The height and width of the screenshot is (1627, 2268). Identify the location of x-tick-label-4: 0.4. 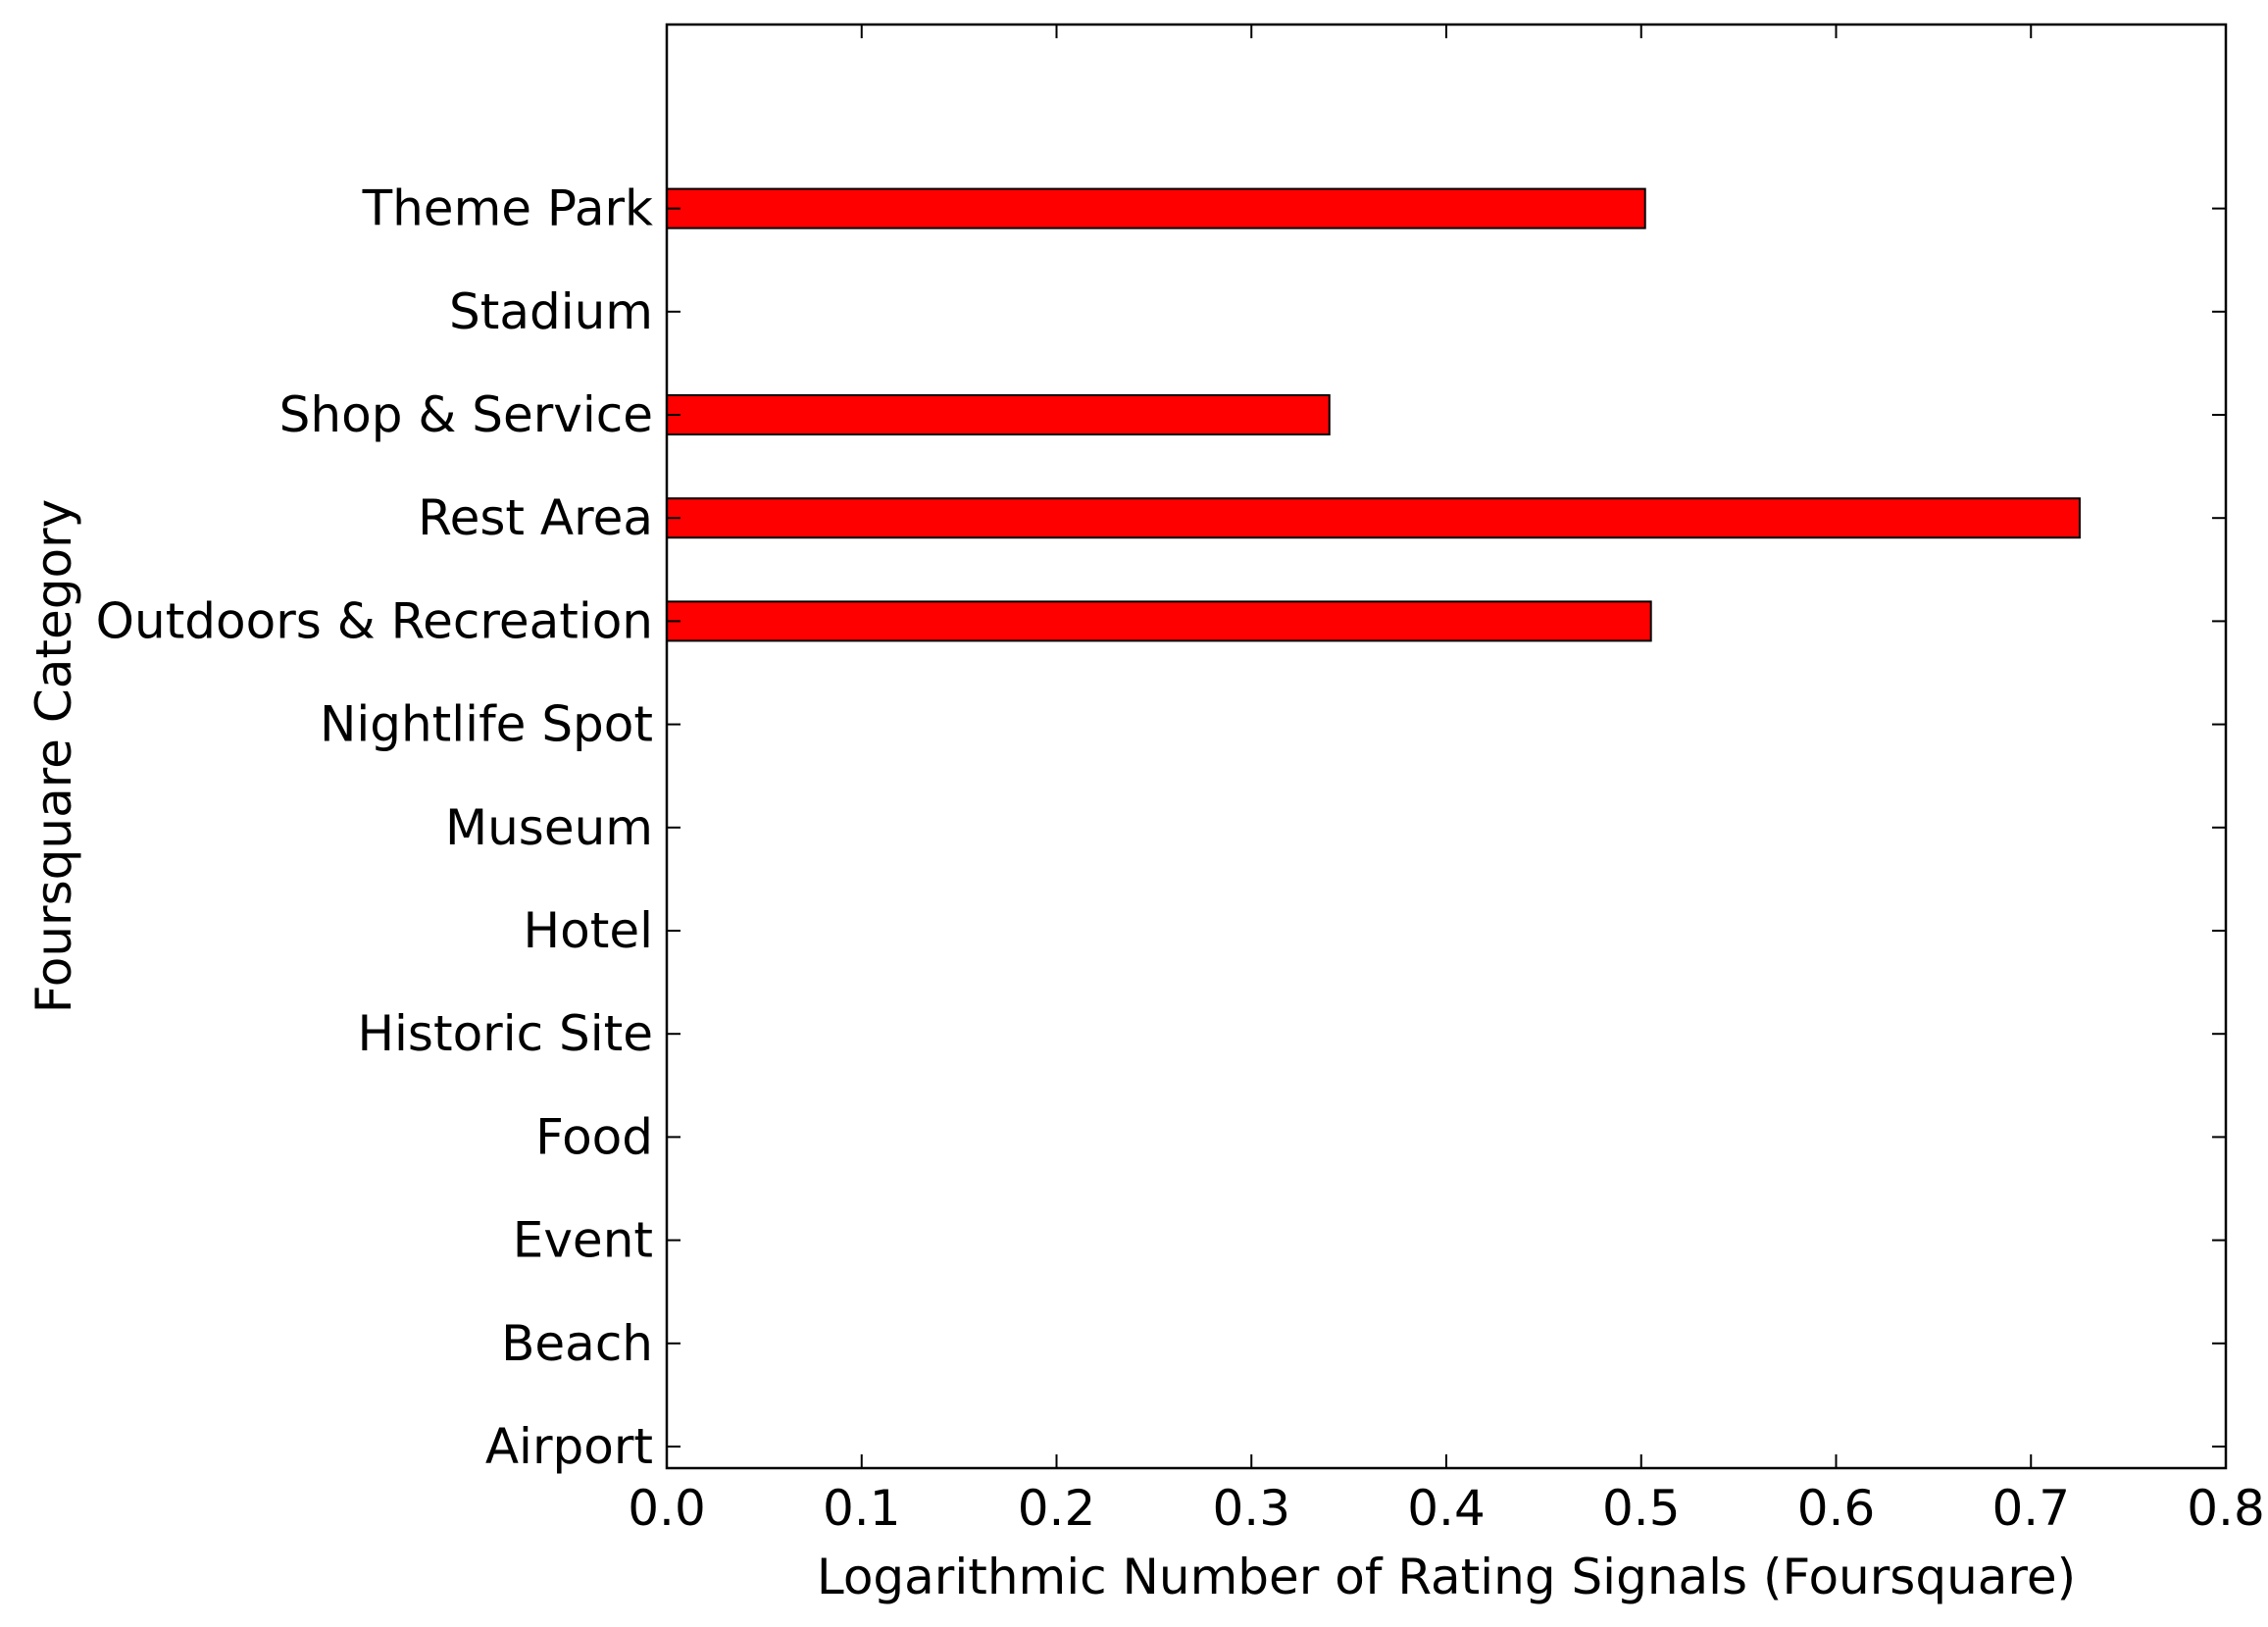
(1446, 1508).